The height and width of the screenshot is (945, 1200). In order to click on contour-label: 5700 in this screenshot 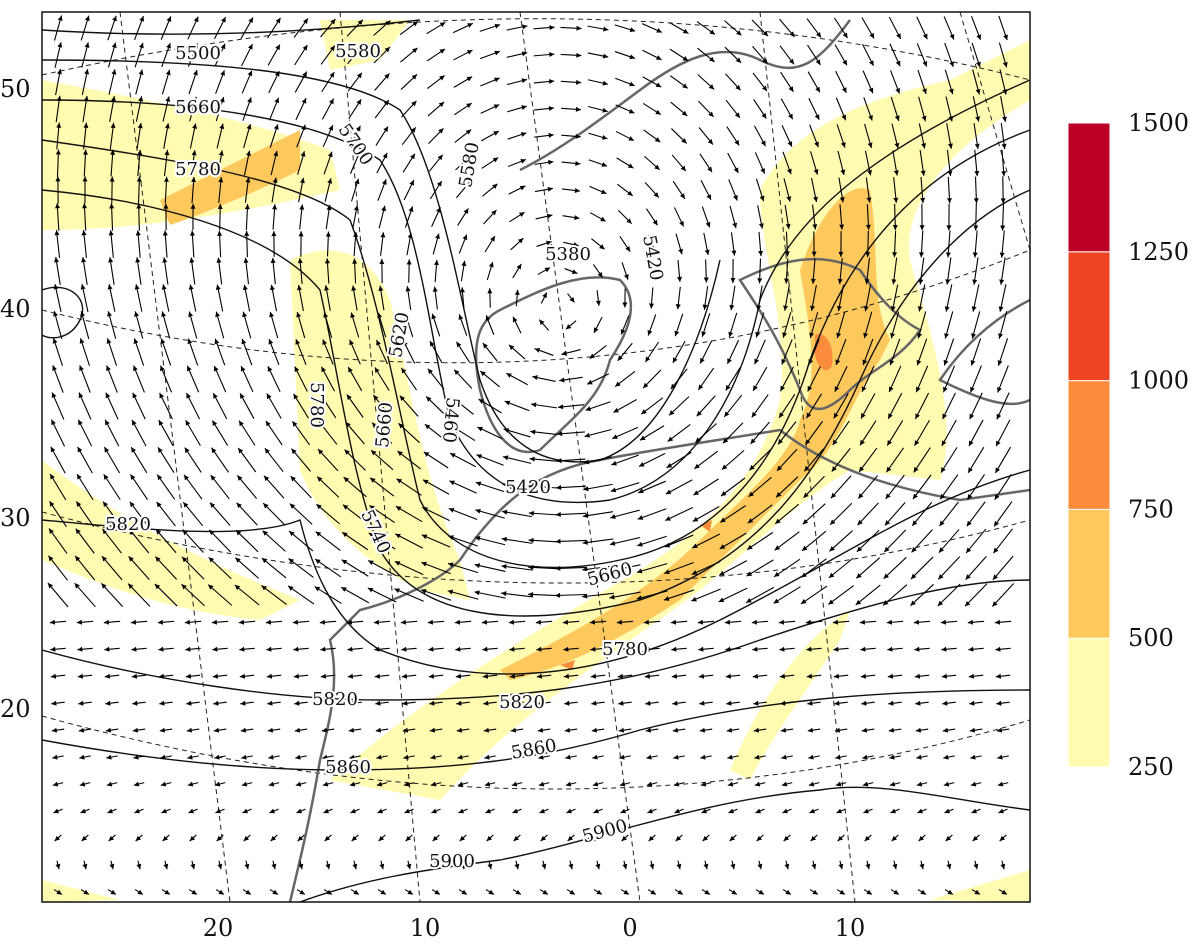, I will do `click(355, 145)`.